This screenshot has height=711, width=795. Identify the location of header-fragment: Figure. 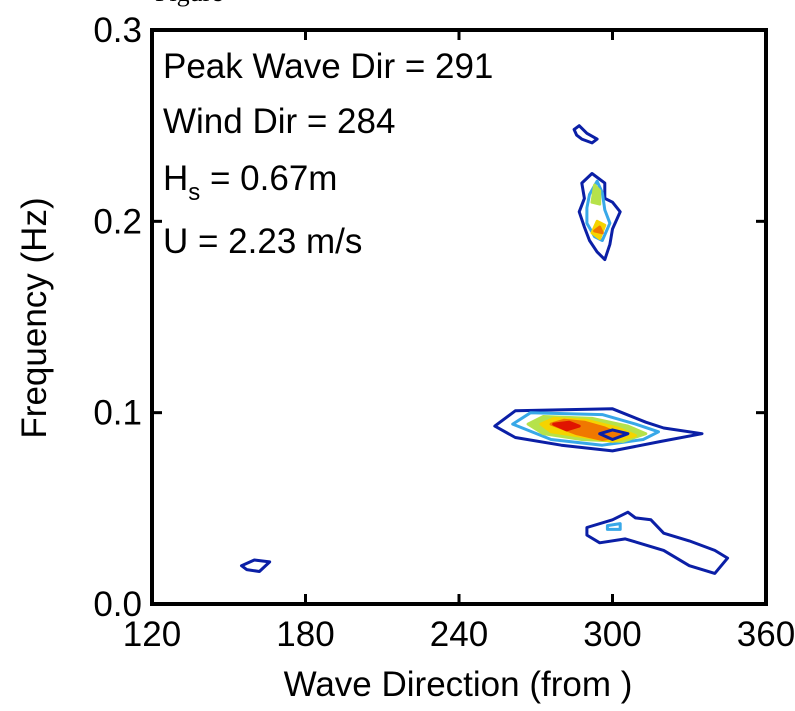
(189, 4).